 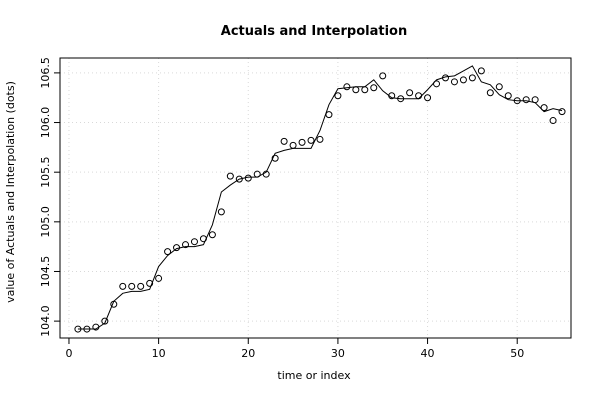 What do you see at coordinates (248, 353) in the screenshot?
I see `x-tick-label: 20` at bounding box center [248, 353].